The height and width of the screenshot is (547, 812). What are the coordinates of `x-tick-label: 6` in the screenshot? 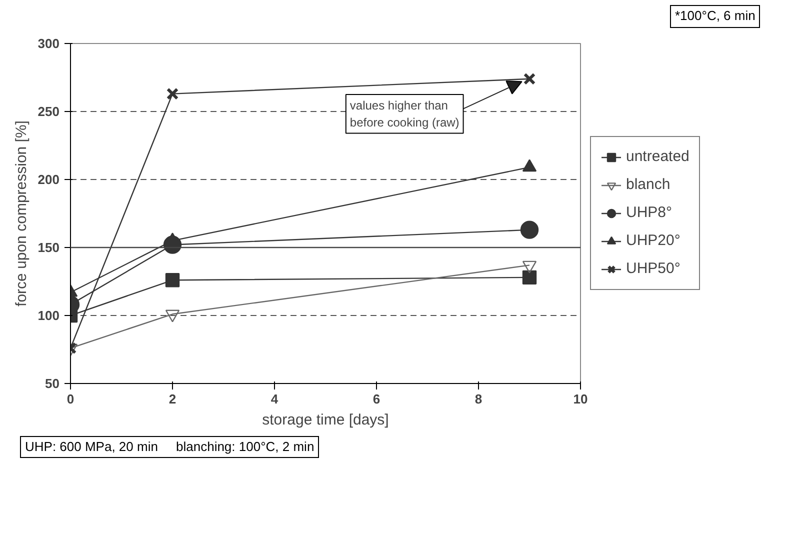 It's located at (376, 398).